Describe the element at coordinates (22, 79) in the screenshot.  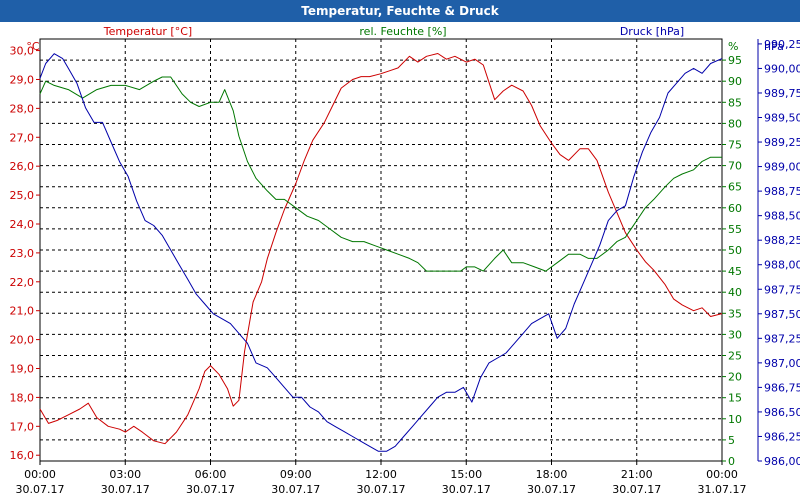
I see `temp-tick-label: 29,0` at that location.